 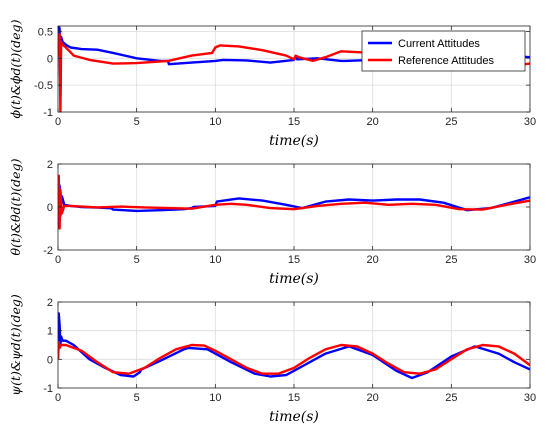 I want to click on y-tick-label: 0.5, so click(x=45, y=32).